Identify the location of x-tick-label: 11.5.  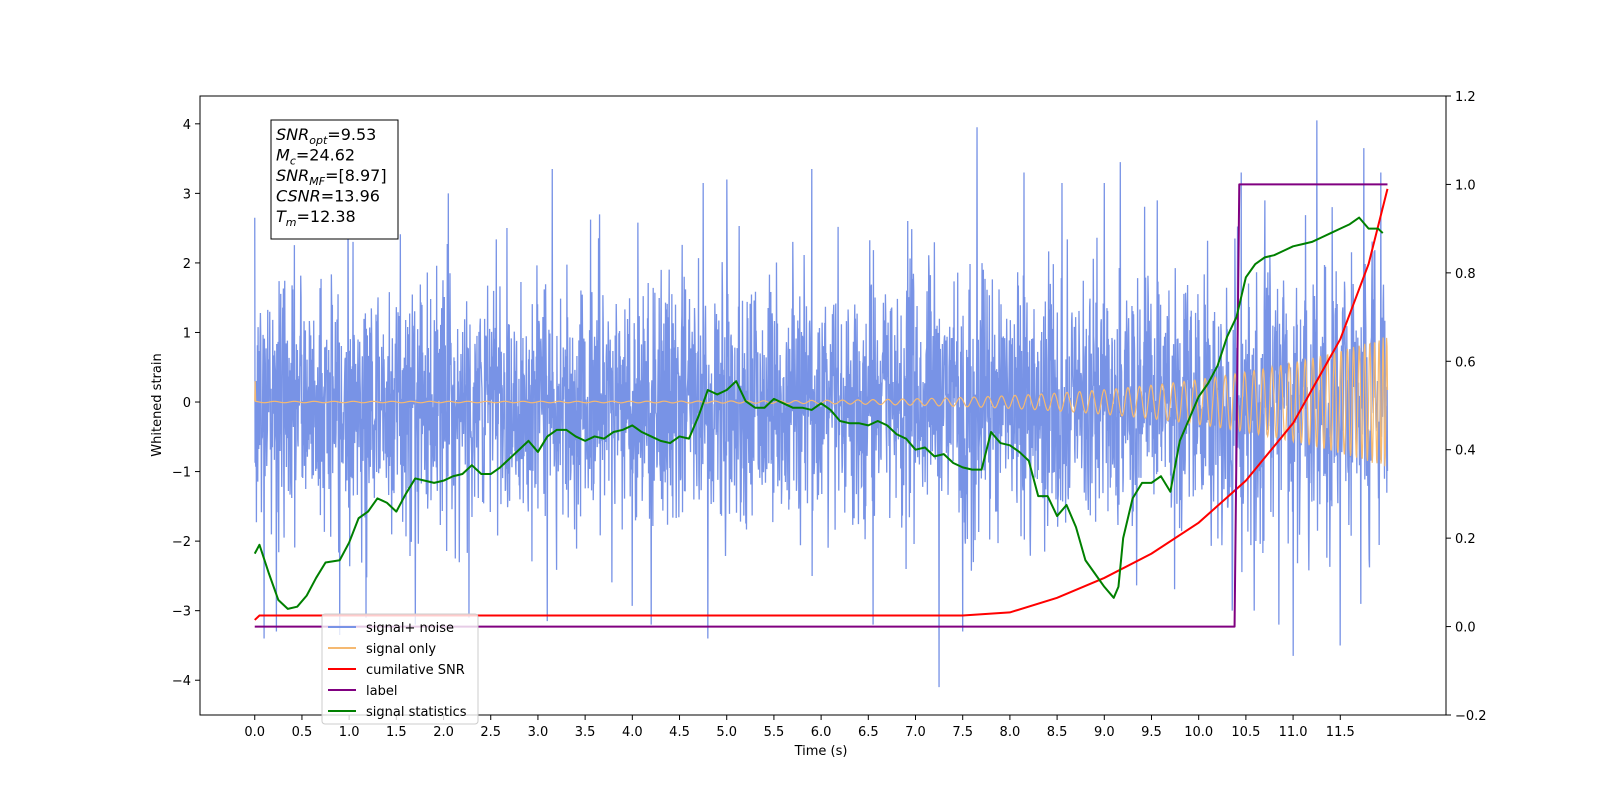
(1340, 732).